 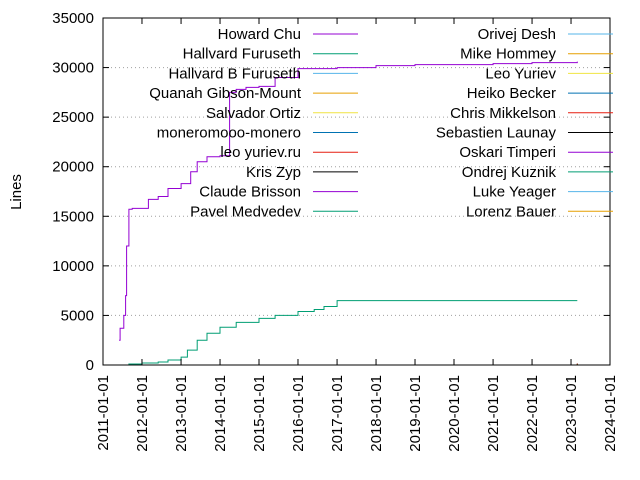 I want to click on legend-label: Heiko Becker, so click(x=511, y=93).